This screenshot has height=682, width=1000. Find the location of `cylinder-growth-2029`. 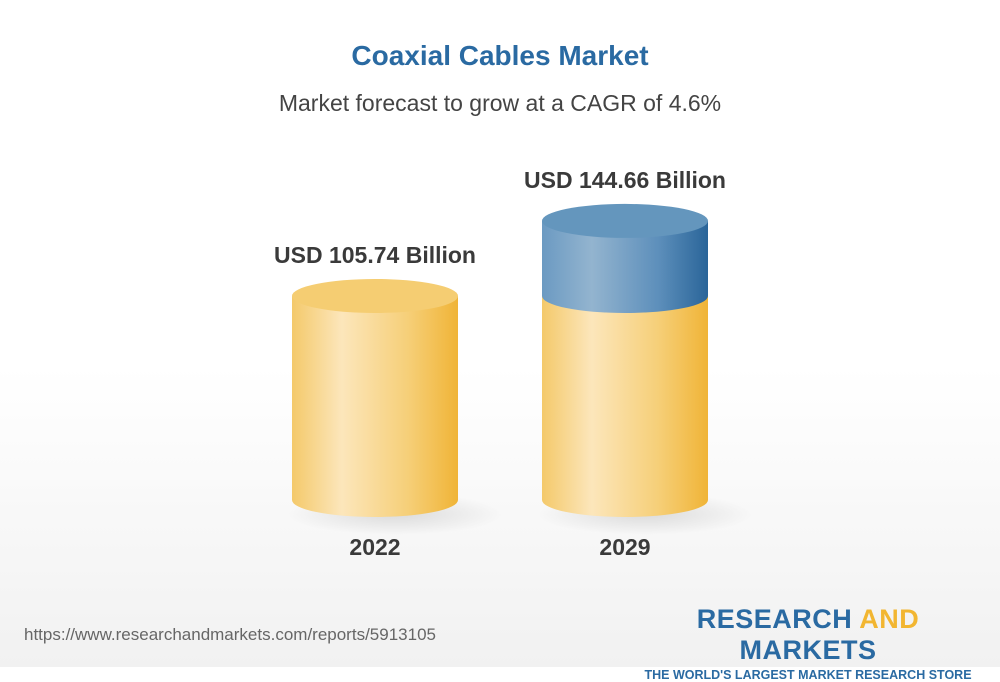

cylinder-growth-2029 is located at coordinates (625, 266).